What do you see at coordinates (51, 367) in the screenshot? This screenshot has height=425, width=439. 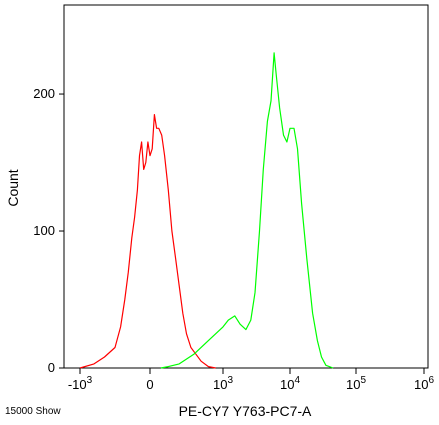 I see `y-tick-label: 0` at bounding box center [51, 367].